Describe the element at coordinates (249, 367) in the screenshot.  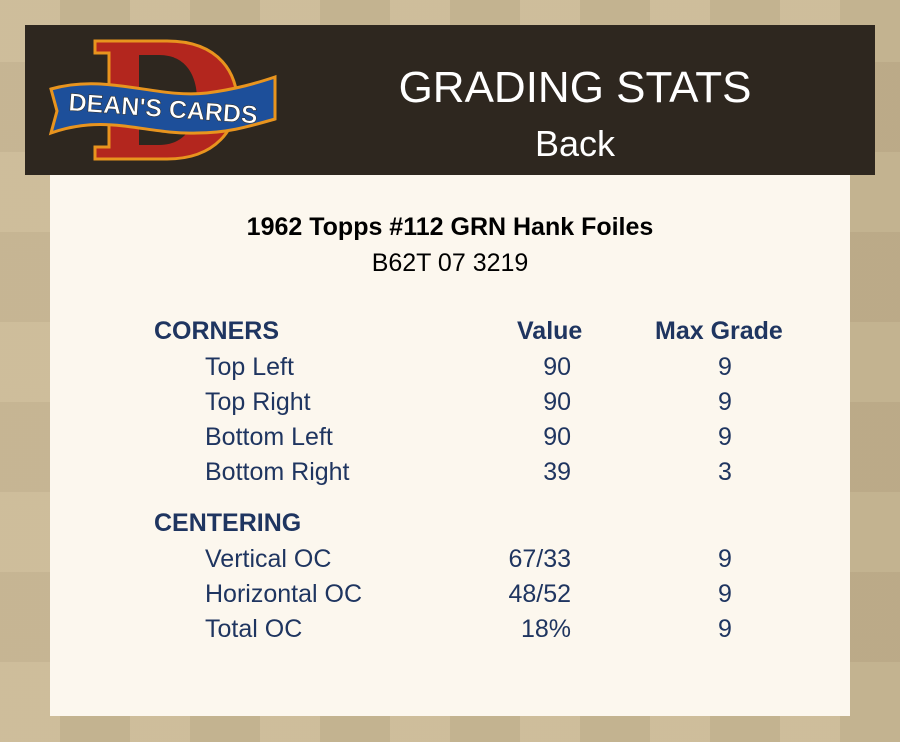
I see `row-label: Top Left` at that location.